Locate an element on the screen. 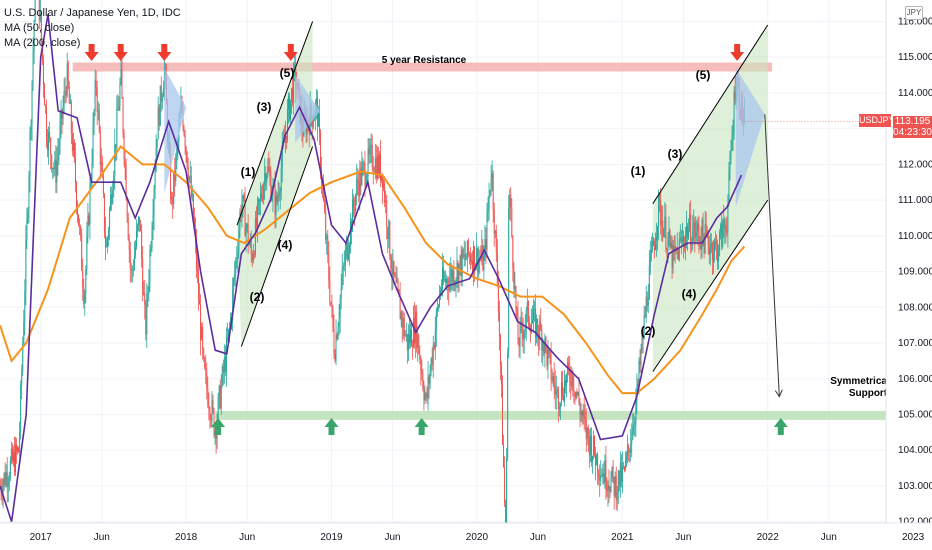  wave-5-2018: (5) is located at coordinates (287, 73).